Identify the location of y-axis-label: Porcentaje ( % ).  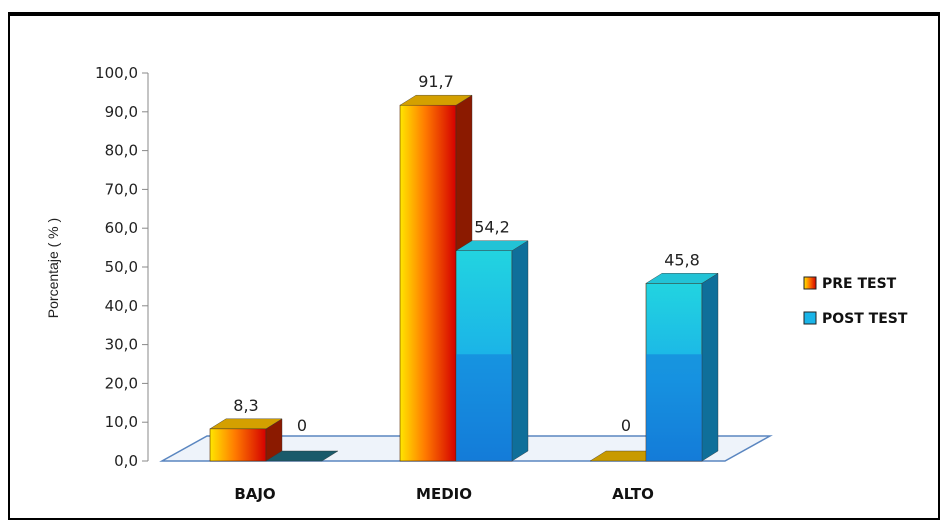
(53, 268).